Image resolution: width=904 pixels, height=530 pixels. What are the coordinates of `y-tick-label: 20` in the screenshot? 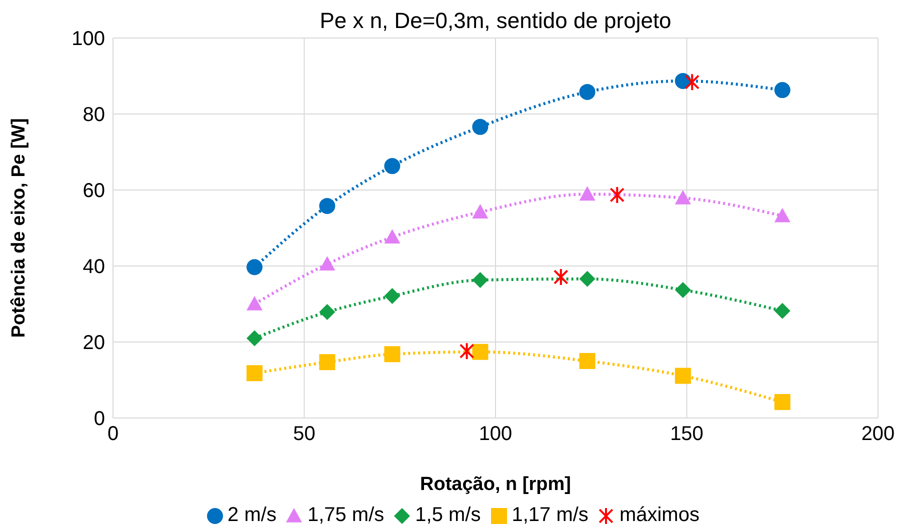 It's located at (93, 343).